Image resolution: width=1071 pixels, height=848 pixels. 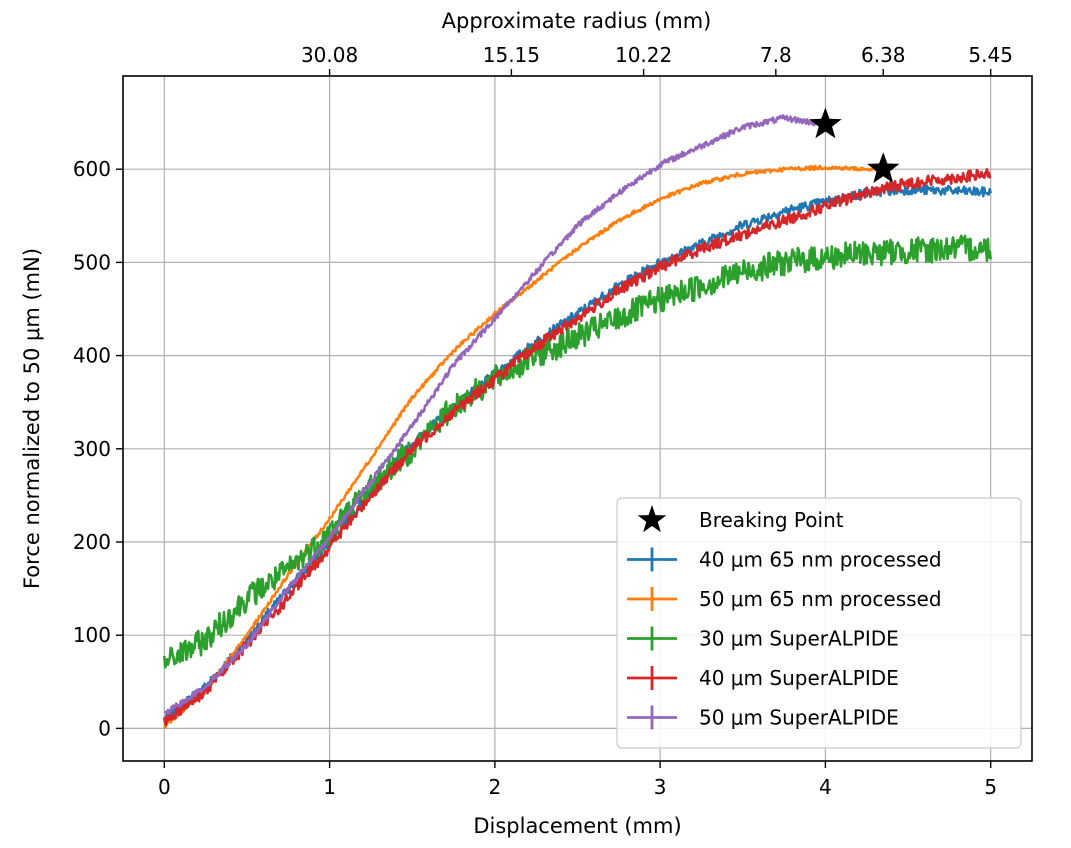 What do you see at coordinates (771, 520) in the screenshot?
I see `legend-label-breaking-point: Breaking Point` at bounding box center [771, 520].